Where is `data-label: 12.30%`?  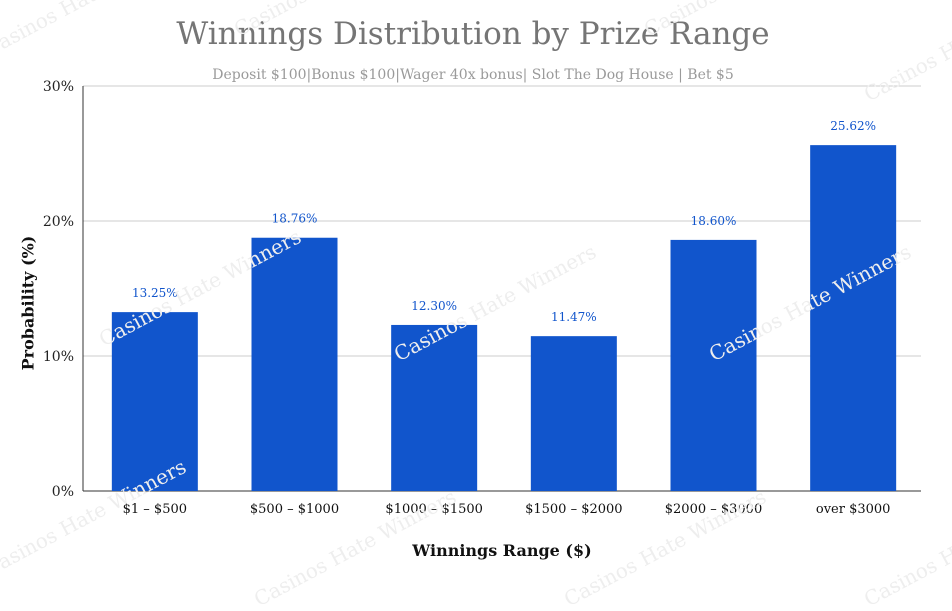 data-label: 12.30% is located at coordinates (434, 306).